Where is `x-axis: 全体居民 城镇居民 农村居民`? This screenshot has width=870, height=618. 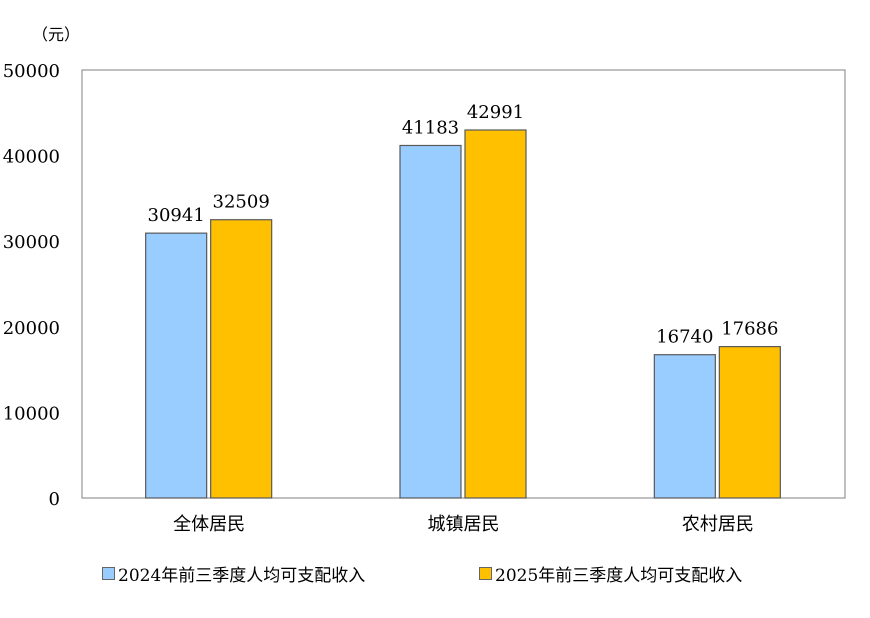 x-axis: 全体居民 城镇居民 农村居民 is located at coordinates (463, 524).